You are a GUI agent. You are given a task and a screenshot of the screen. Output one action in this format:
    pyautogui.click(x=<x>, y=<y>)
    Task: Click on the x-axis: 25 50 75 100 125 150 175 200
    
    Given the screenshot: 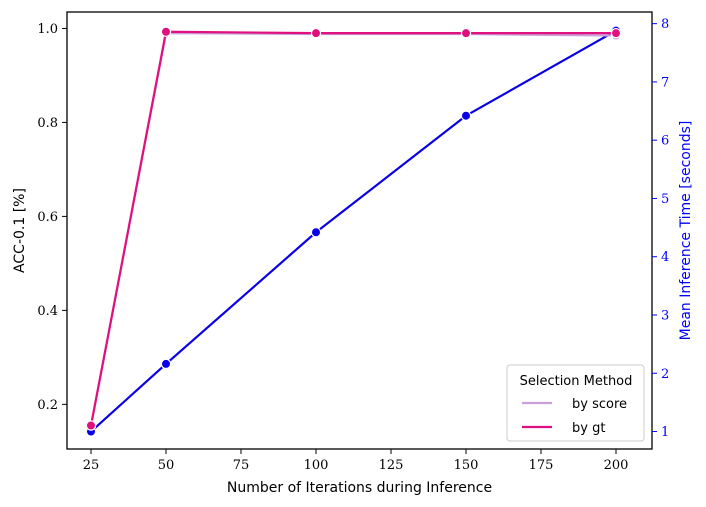 What is the action you would take?
    pyautogui.click(x=356, y=461)
    